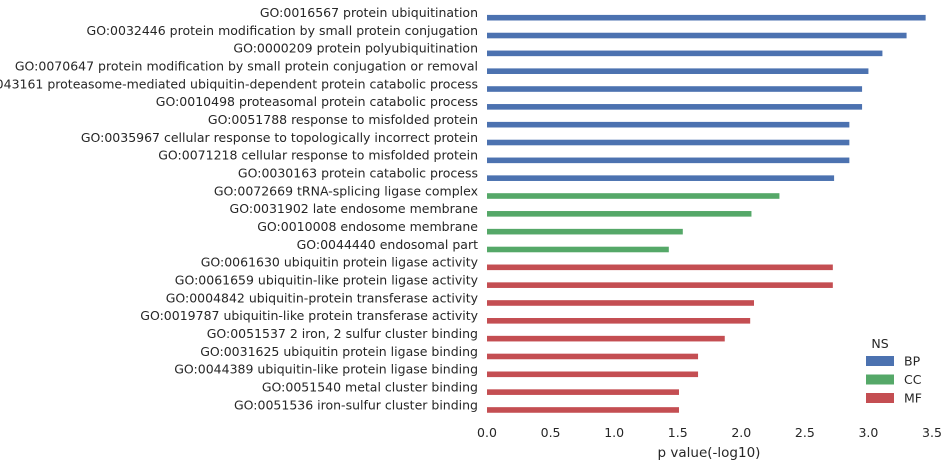  What do you see at coordinates (912, 361) in the screenshot?
I see `legend-label-bp: BP` at bounding box center [912, 361].